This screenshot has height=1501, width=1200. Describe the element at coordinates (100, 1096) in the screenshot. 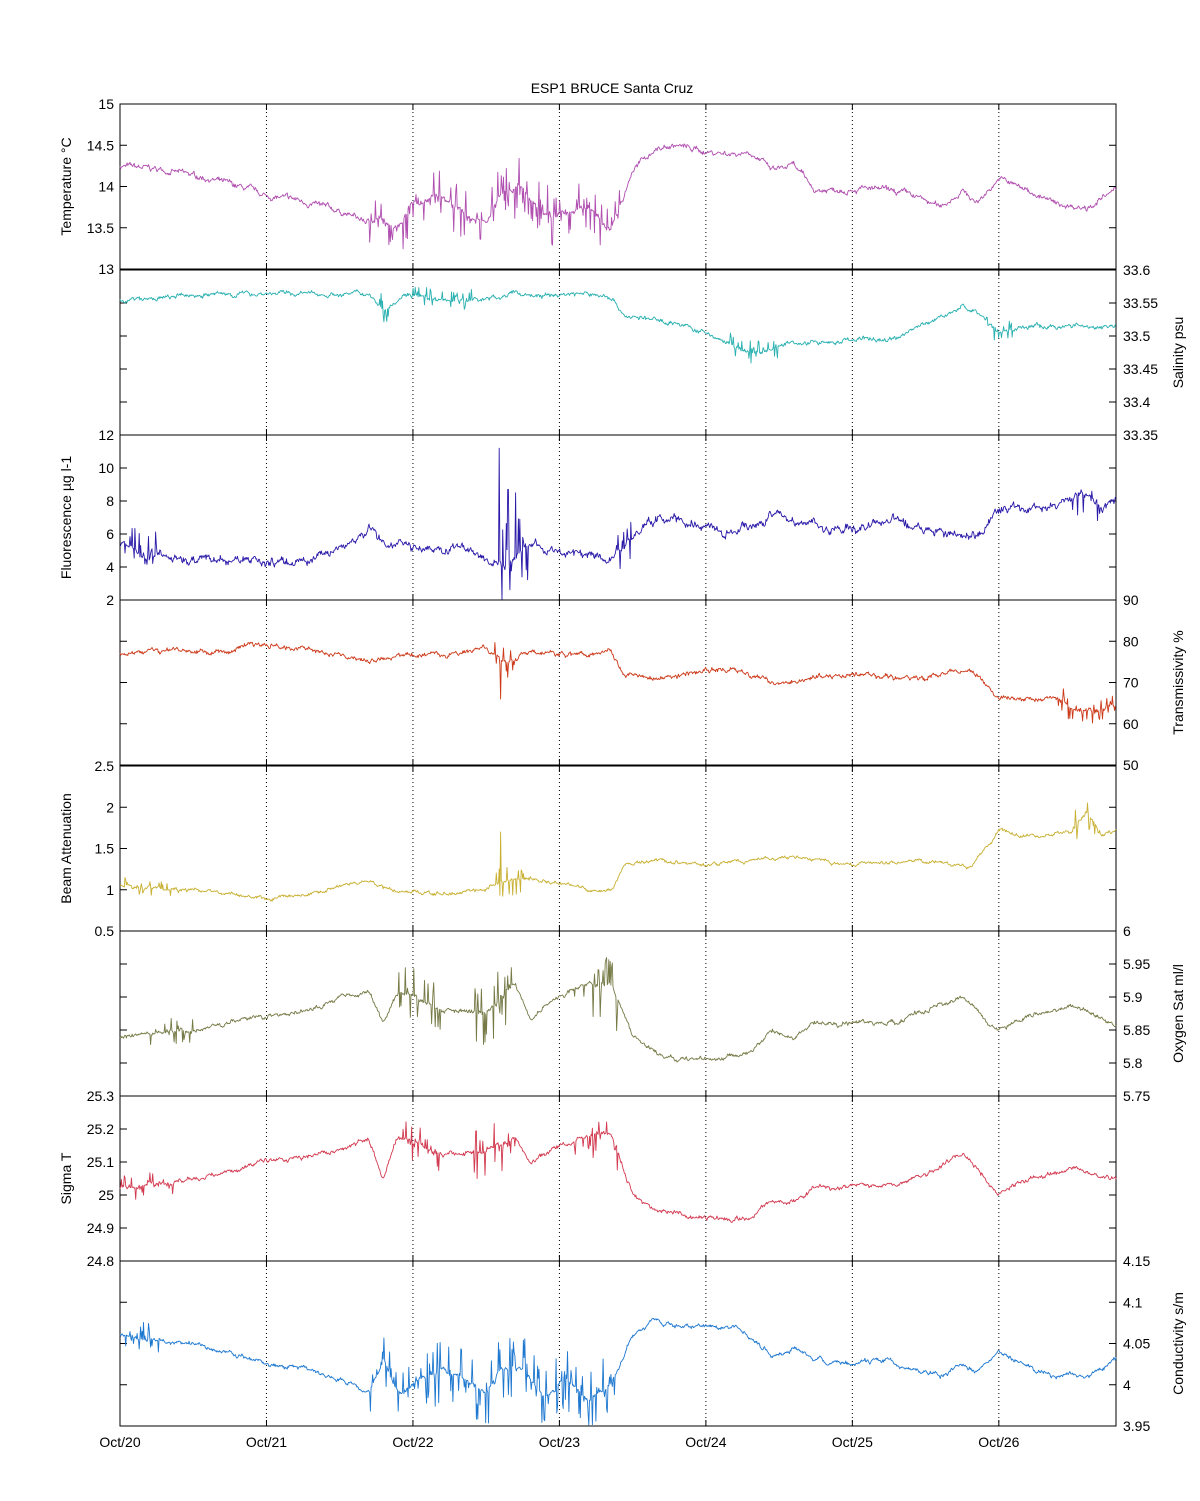

I see `y-tick-label: 25.3` at that location.